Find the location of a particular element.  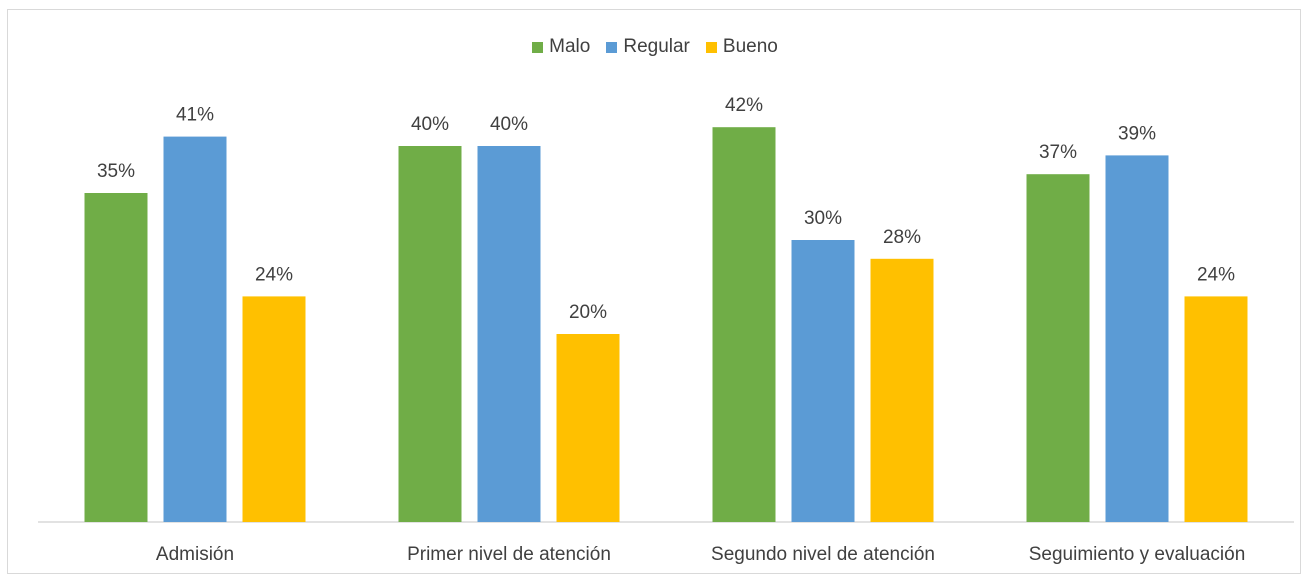

data-label-bueno-0: 24% is located at coordinates (274, 274).